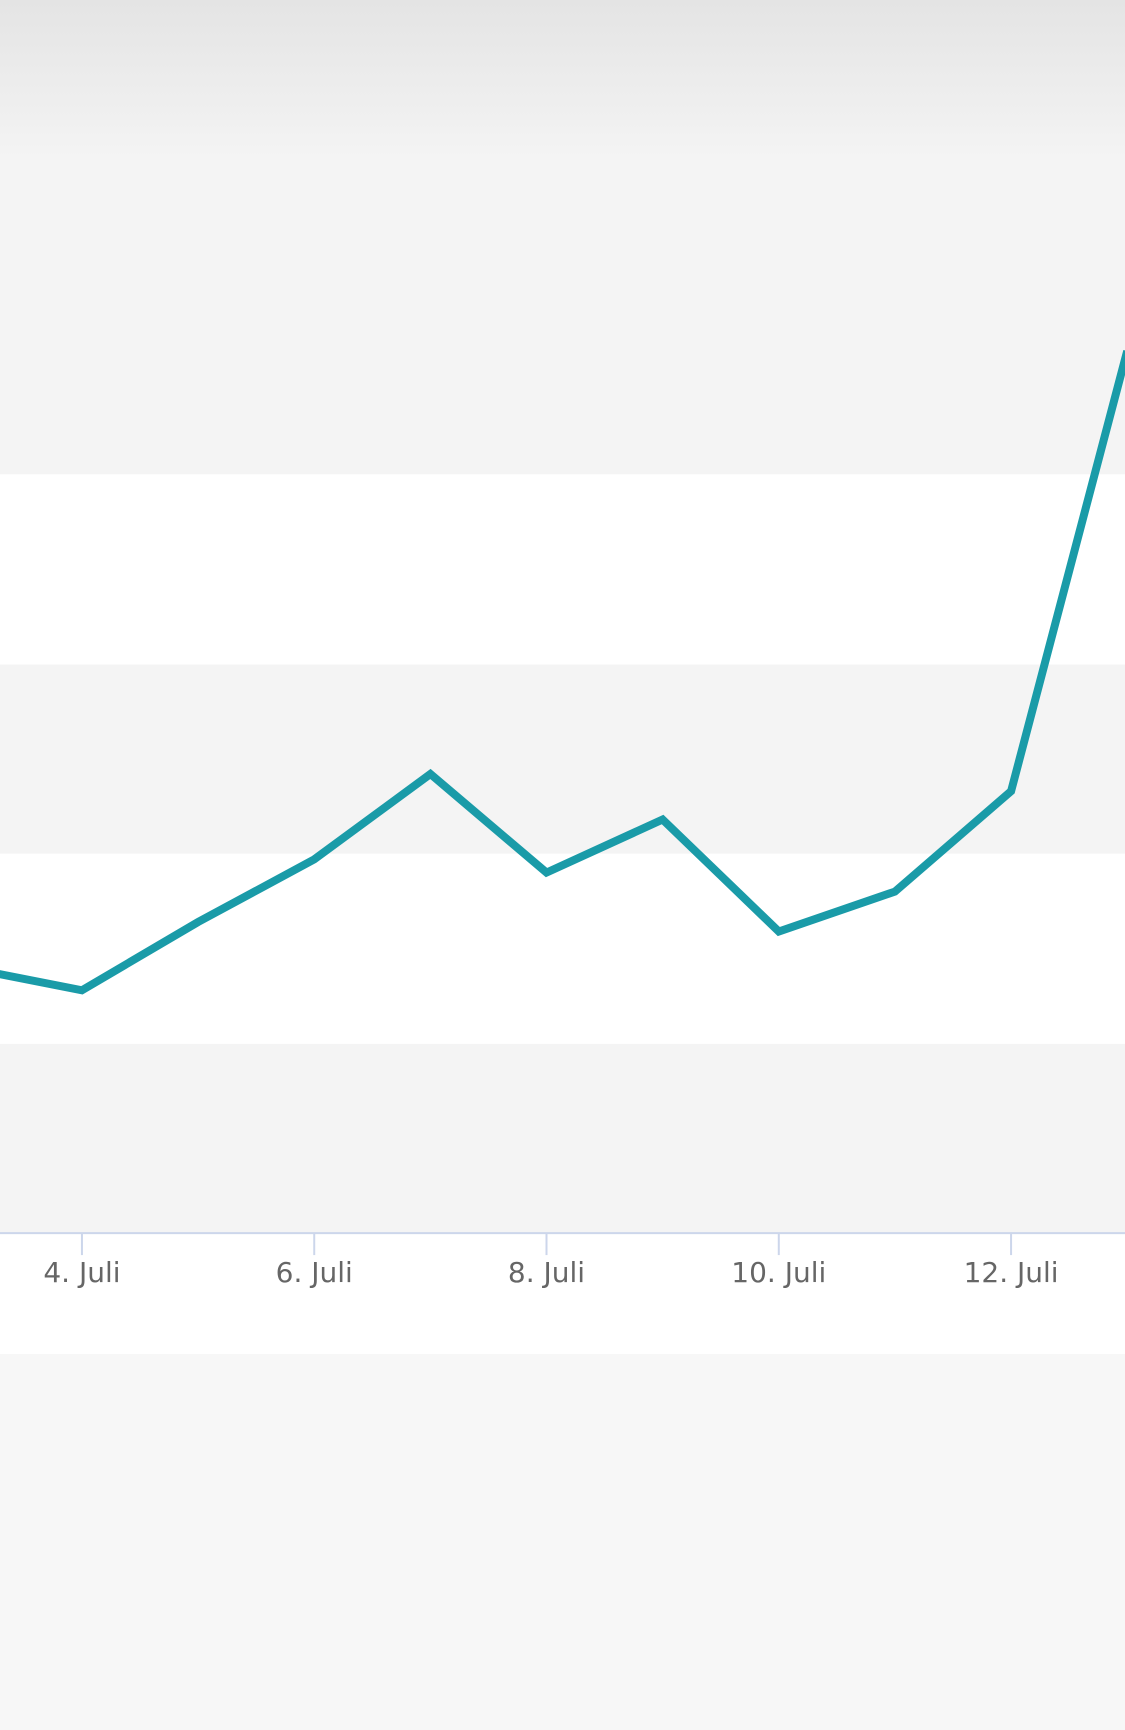 The height and width of the screenshot is (1730, 1125). What do you see at coordinates (546, 1272) in the screenshot?
I see `x-tick-label: 8. Juli` at bounding box center [546, 1272].